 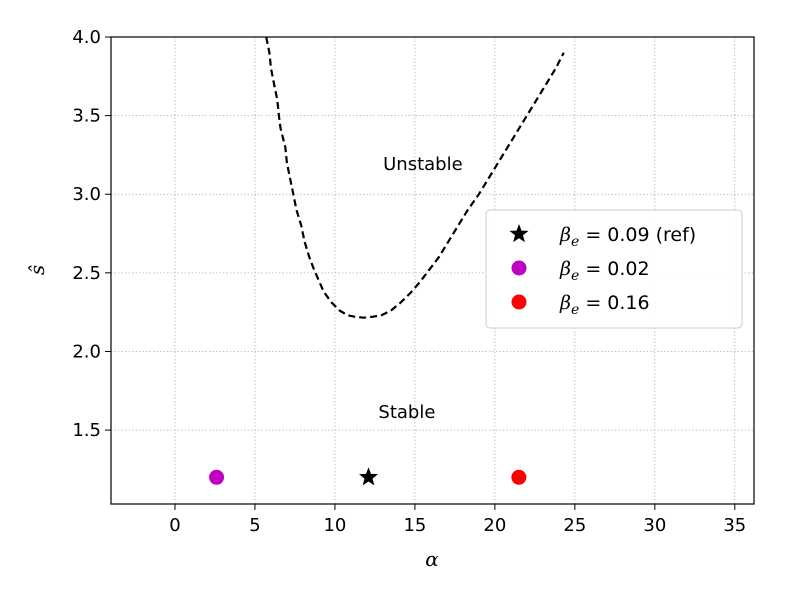 I want to click on magenta-point, so click(x=217, y=477).